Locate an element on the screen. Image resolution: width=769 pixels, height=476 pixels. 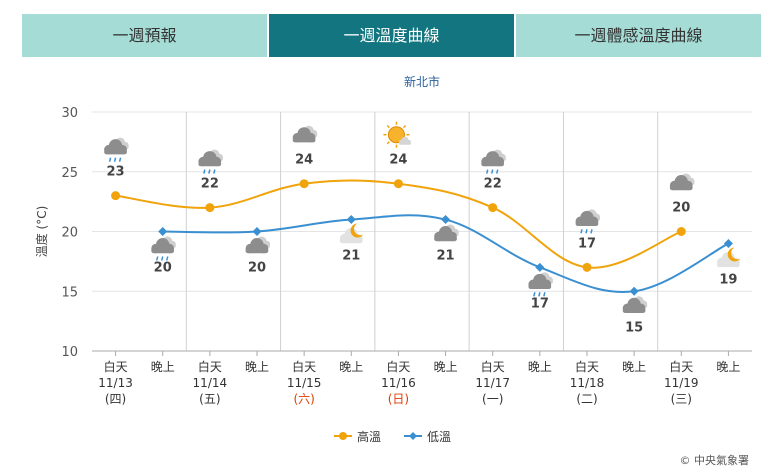
tab-weekly-apparent-temperature-curve: 一週體感溫度曲線 is located at coordinates (638, 35).